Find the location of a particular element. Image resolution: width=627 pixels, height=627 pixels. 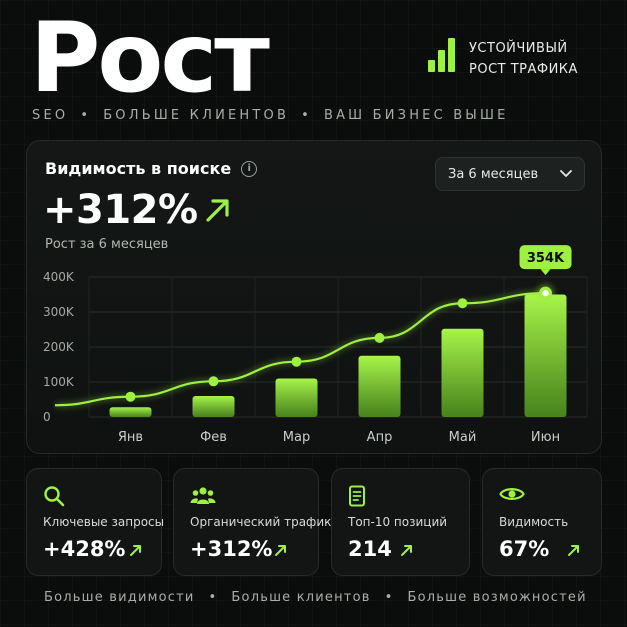

tagline-item: БОЛЬШЕ КЛИЕНТОВ is located at coordinates (196, 115).